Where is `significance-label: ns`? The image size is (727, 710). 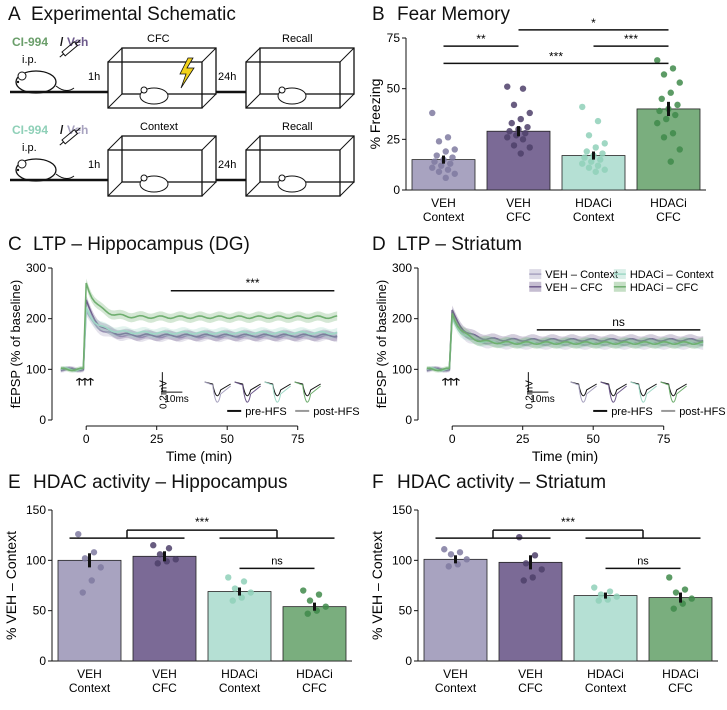 significance-label: ns is located at coordinates (643, 561).